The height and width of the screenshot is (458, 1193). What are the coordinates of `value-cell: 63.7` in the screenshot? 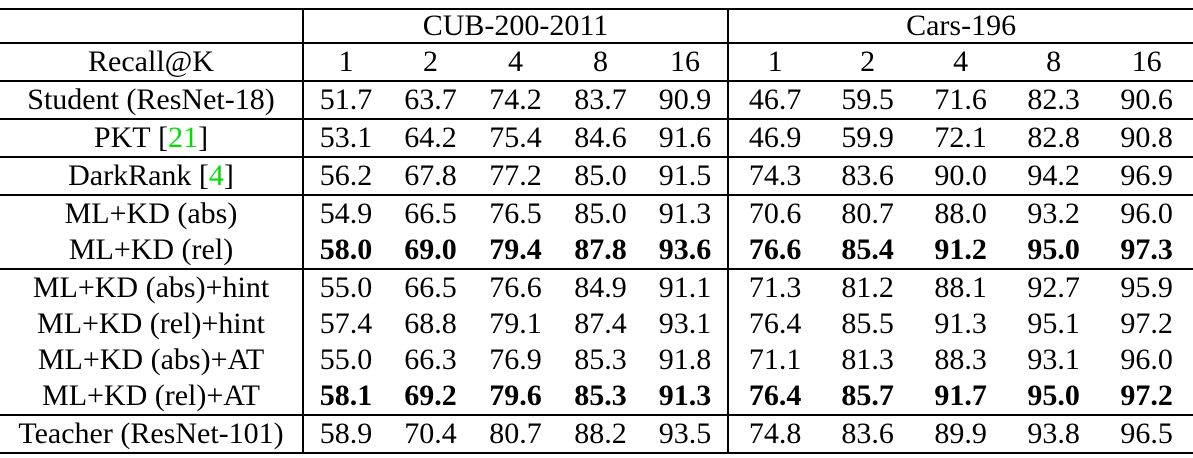 It's located at (430, 100).